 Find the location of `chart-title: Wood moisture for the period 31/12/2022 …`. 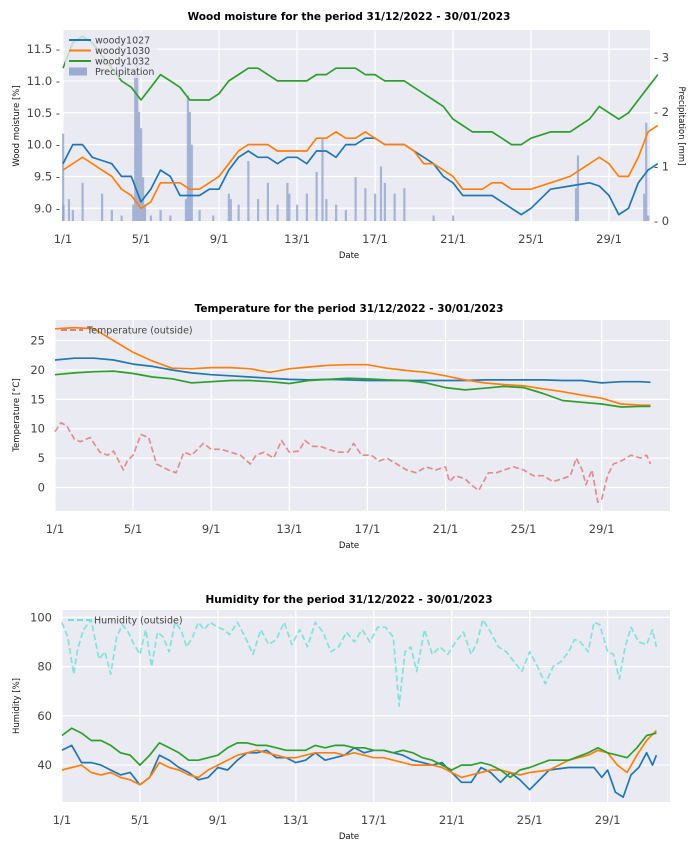

chart-title: Wood moisture for the period 31/12/2022 … is located at coordinates (349, 17).